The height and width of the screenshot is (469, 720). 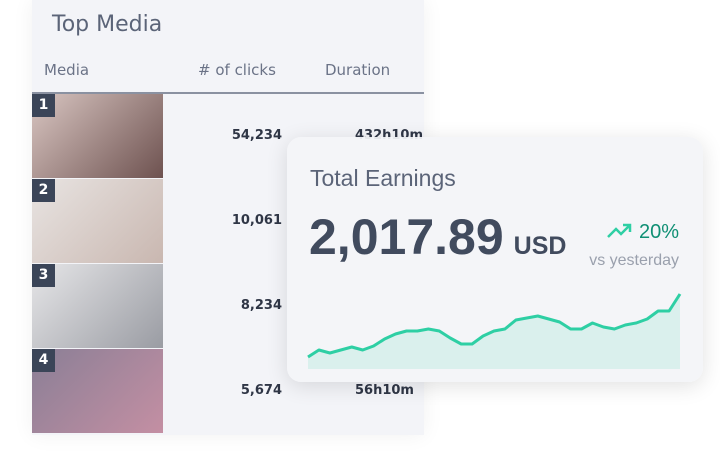 I want to click on table-row: 4 5,674 56h10m, so click(x=228, y=391).